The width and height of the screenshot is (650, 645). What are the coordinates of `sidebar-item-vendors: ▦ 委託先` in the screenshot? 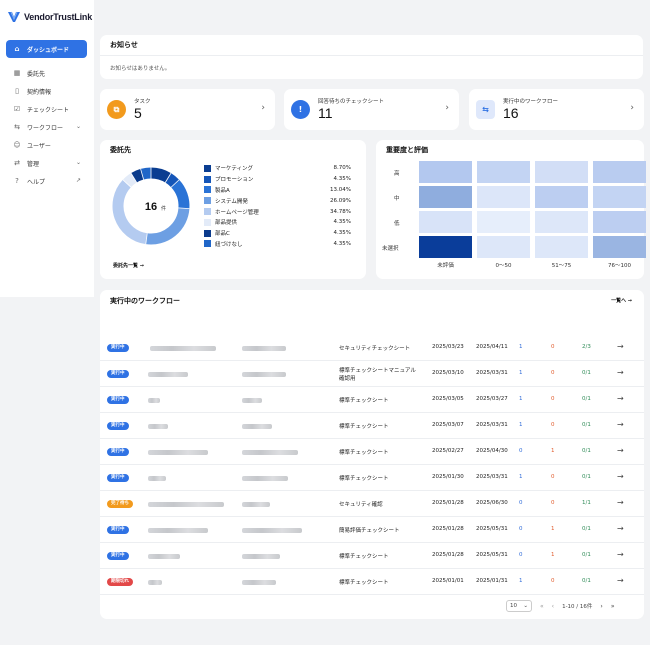 It's located at (46, 73).